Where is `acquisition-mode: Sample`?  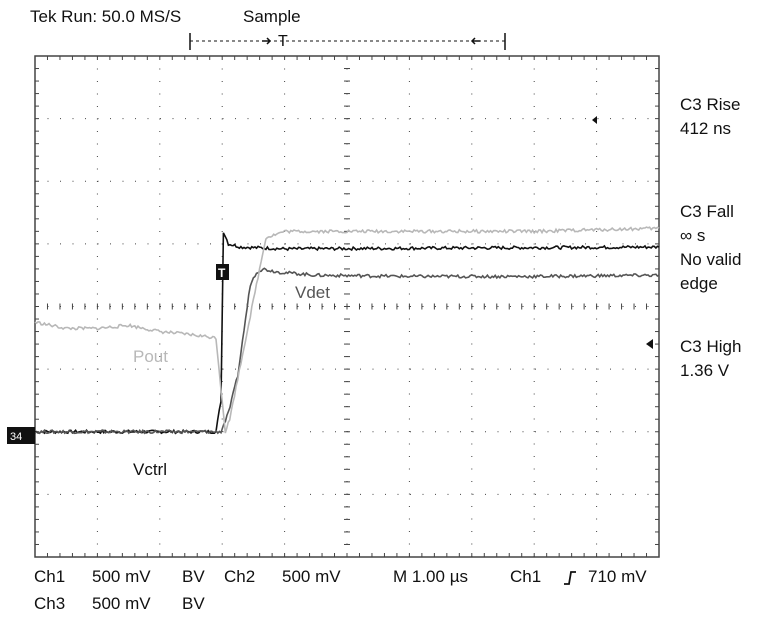
acquisition-mode: Sample is located at coordinates (272, 16).